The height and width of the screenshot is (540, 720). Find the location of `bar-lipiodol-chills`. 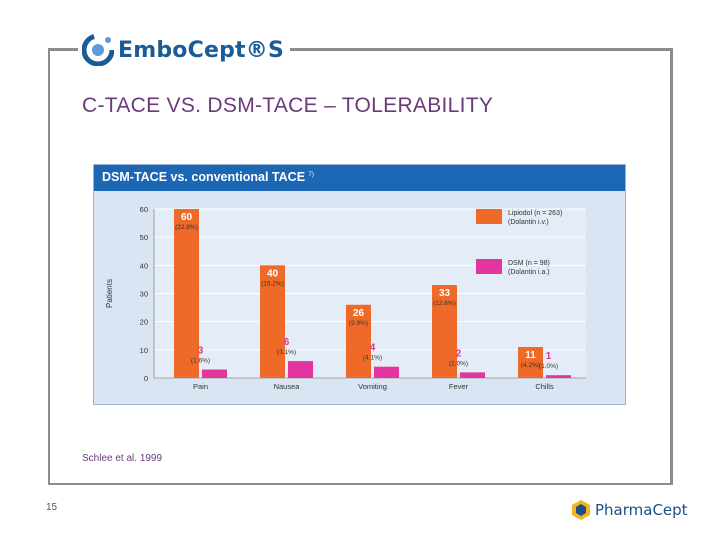

bar-lipiodol-chills is located at coordinates (530, 362).